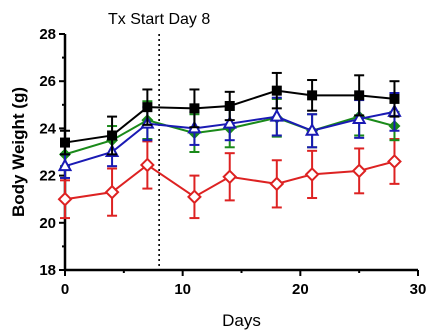 The image size is (434, 336). What do you see at coordinates (300, 289) in the screenshot?
I see `x-tick-label: 20` at bounding box center [300, 289].